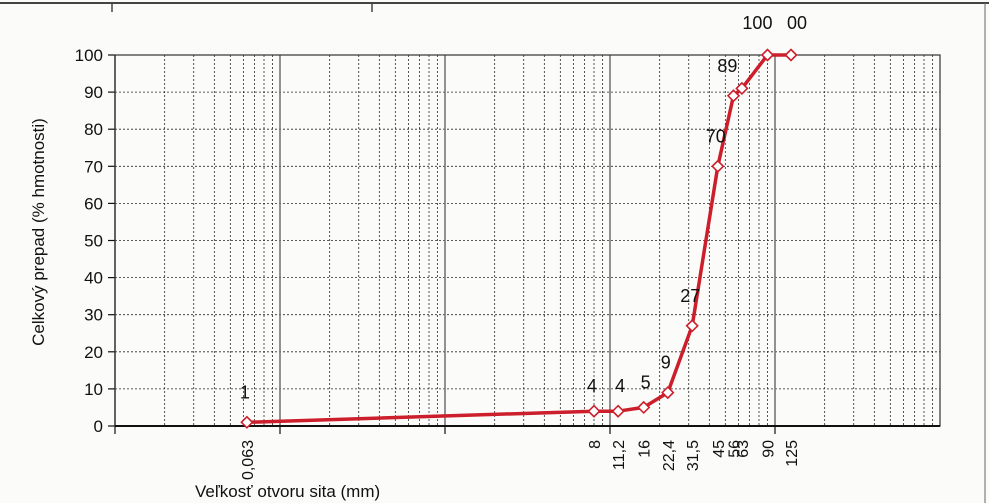  Describe the element at coordinates (693, 455) in the screenshot. I see `x-tick-label: 31,5` at that location.